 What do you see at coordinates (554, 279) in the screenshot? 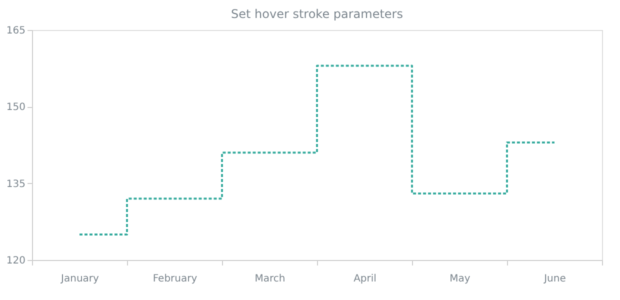
I see `x-tick-label: June` at bounding box center [554, 279].